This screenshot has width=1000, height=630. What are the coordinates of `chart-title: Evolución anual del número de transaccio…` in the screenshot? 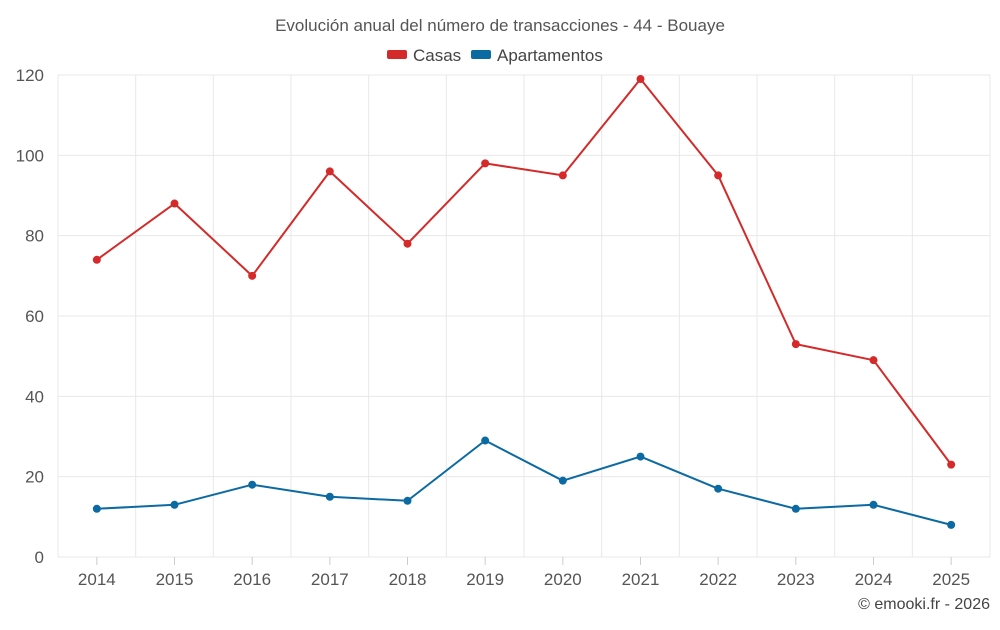 It's located at (500, 25).